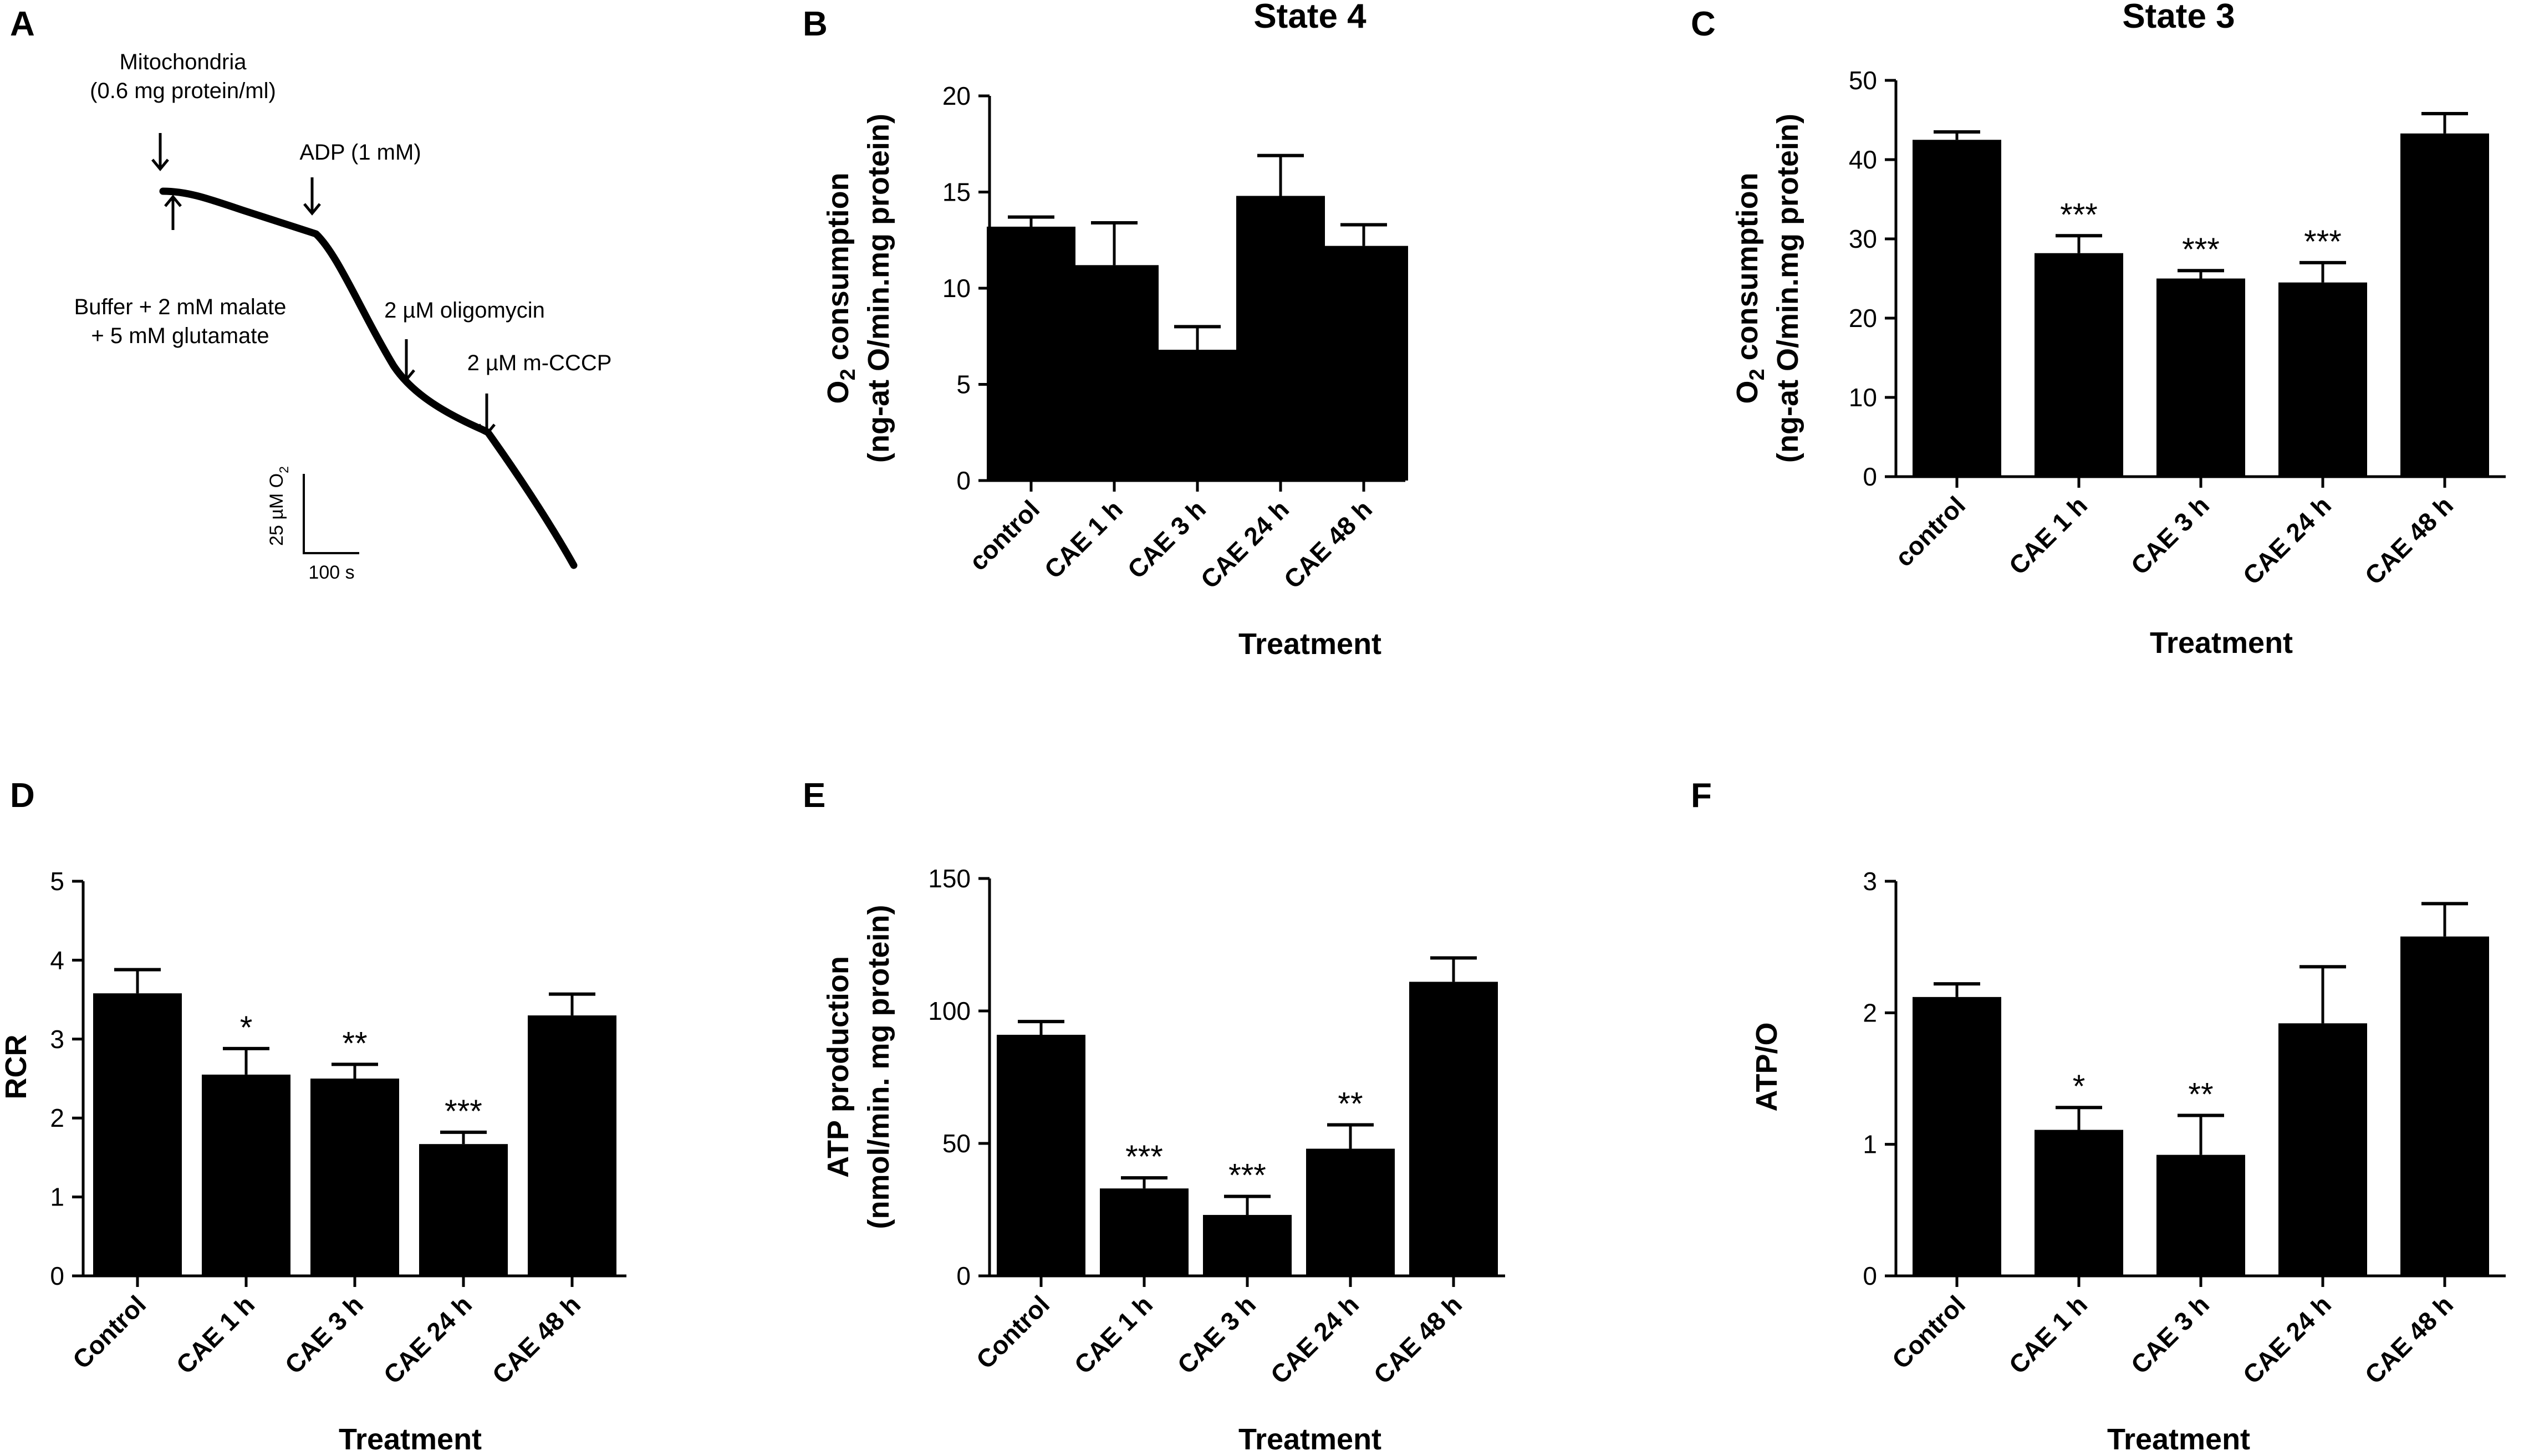 The width and height of the screenshot is (2529, 1456). What do you see at coordinates (354, 1043) in the screenshot?
I see `chart-d-significance: **` at bounding box center [354, 1043].